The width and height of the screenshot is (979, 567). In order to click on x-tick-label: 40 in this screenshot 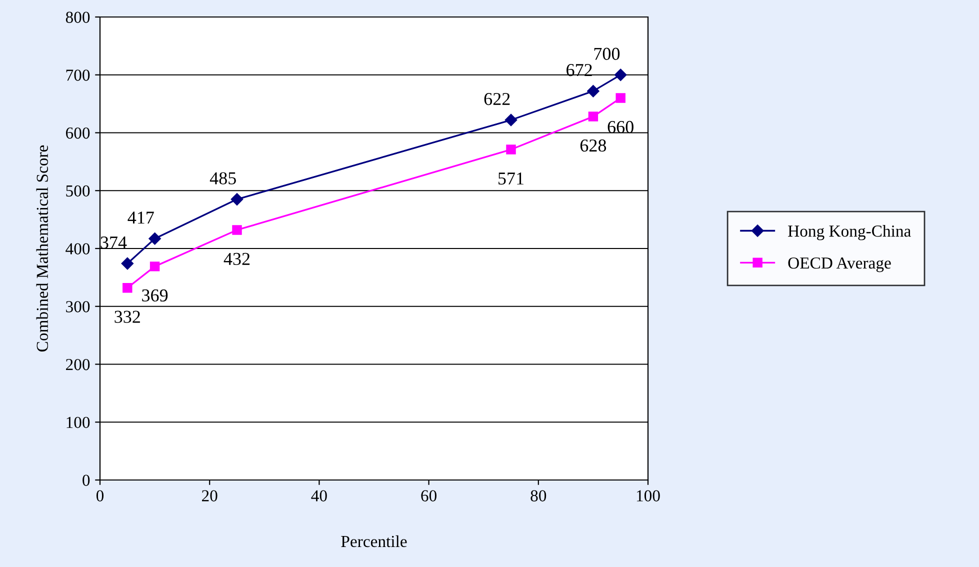, I will do `click(319, 496)`.